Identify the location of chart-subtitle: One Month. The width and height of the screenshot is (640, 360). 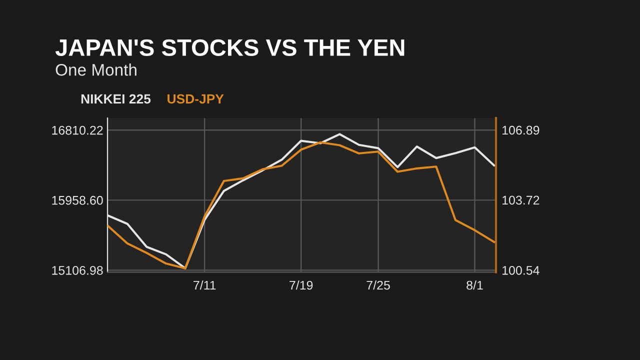
(96, 70).